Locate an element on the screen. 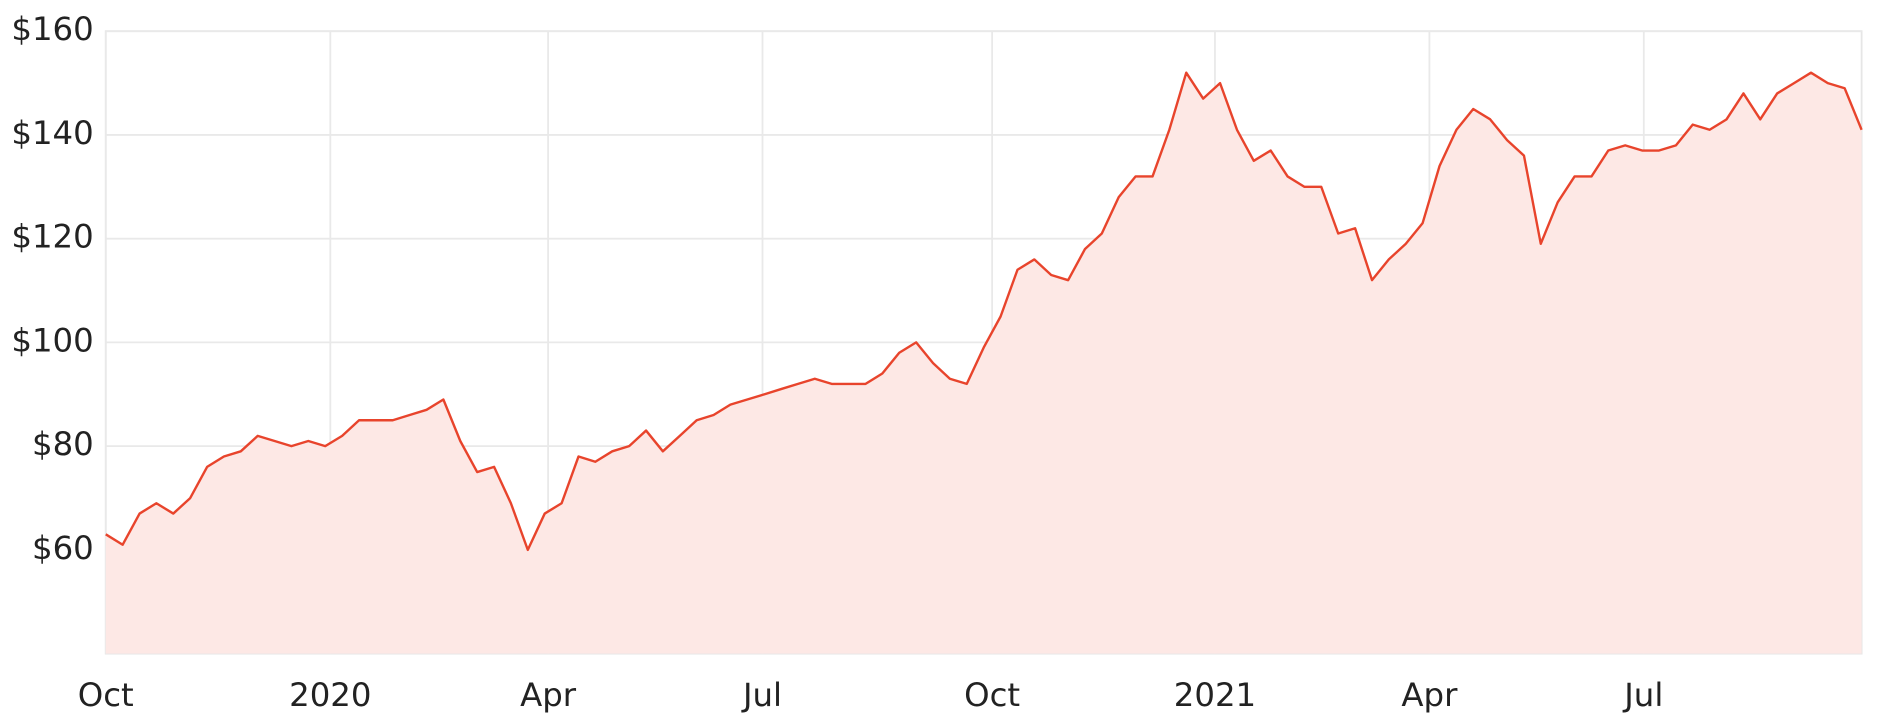 The width and height of the screenshot is (1881, 728). y-tick-label: $100 is located at coordinates (52, 340).